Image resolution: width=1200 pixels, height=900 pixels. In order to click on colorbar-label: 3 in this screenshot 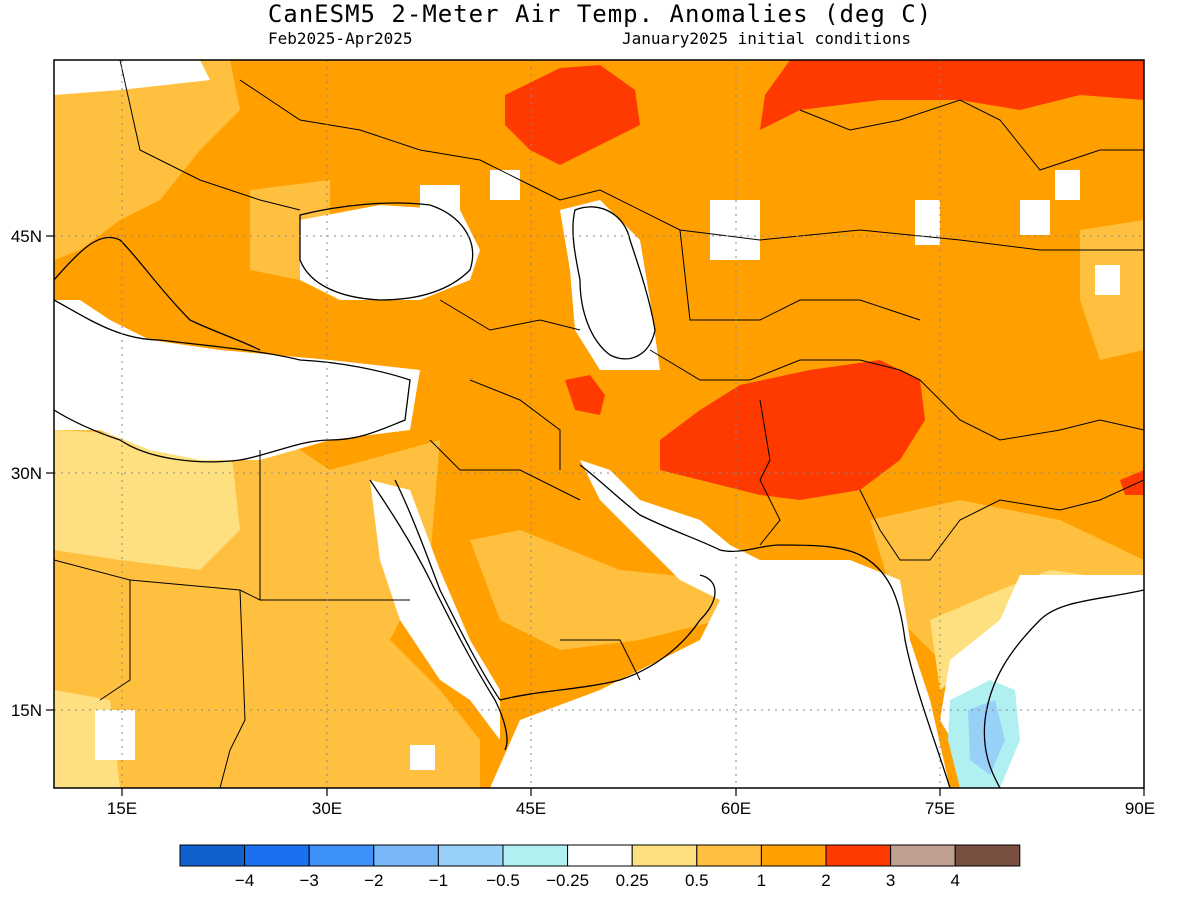, I will do `click(890, 880)`.